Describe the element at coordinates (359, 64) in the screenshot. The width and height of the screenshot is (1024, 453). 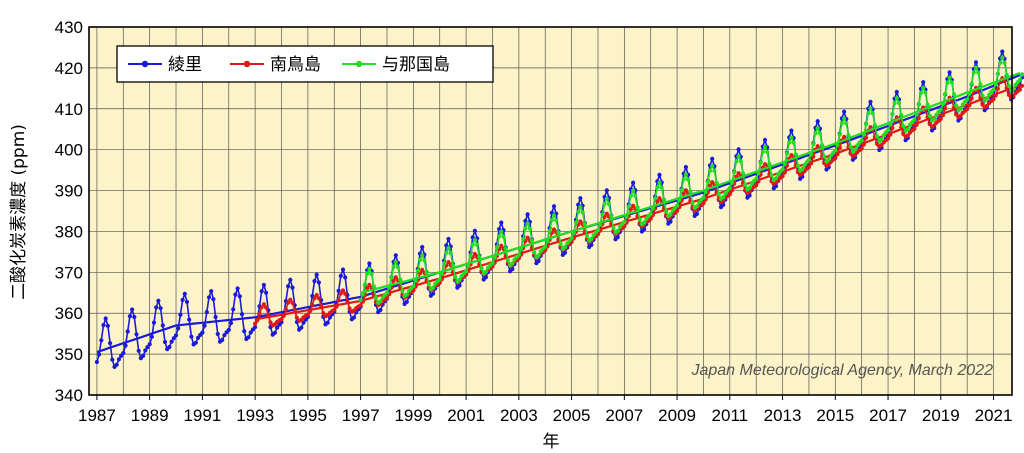
I see `legend-marker` at that location.